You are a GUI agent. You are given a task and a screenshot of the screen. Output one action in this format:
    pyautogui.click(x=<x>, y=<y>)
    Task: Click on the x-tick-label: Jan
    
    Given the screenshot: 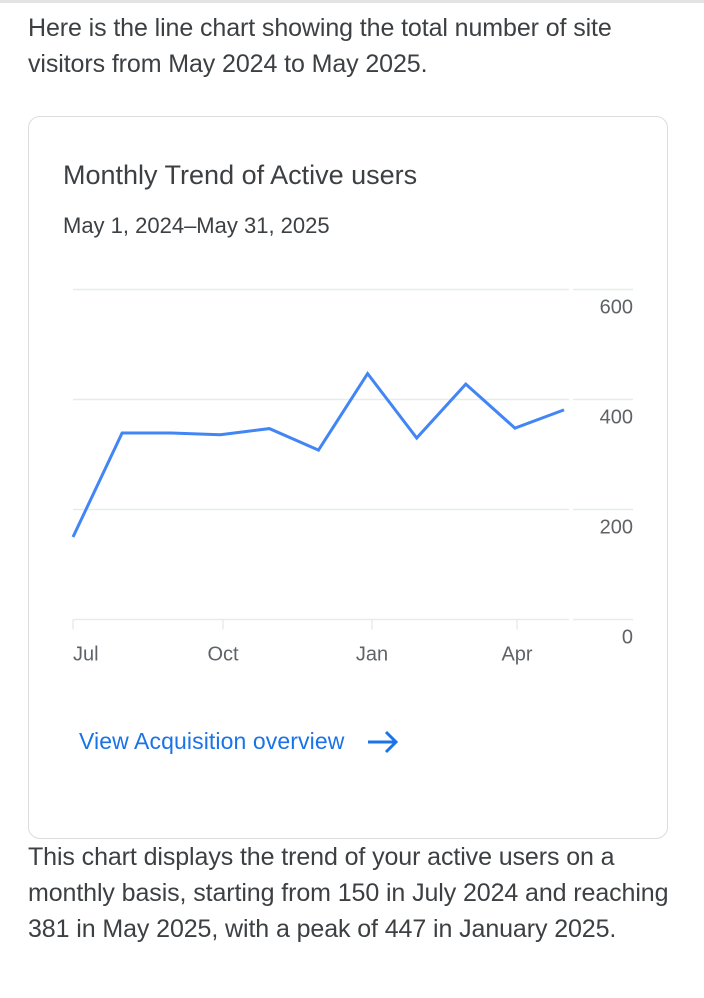 What is the action you would take?
    pyautogui.click(x=372, y=655)
    